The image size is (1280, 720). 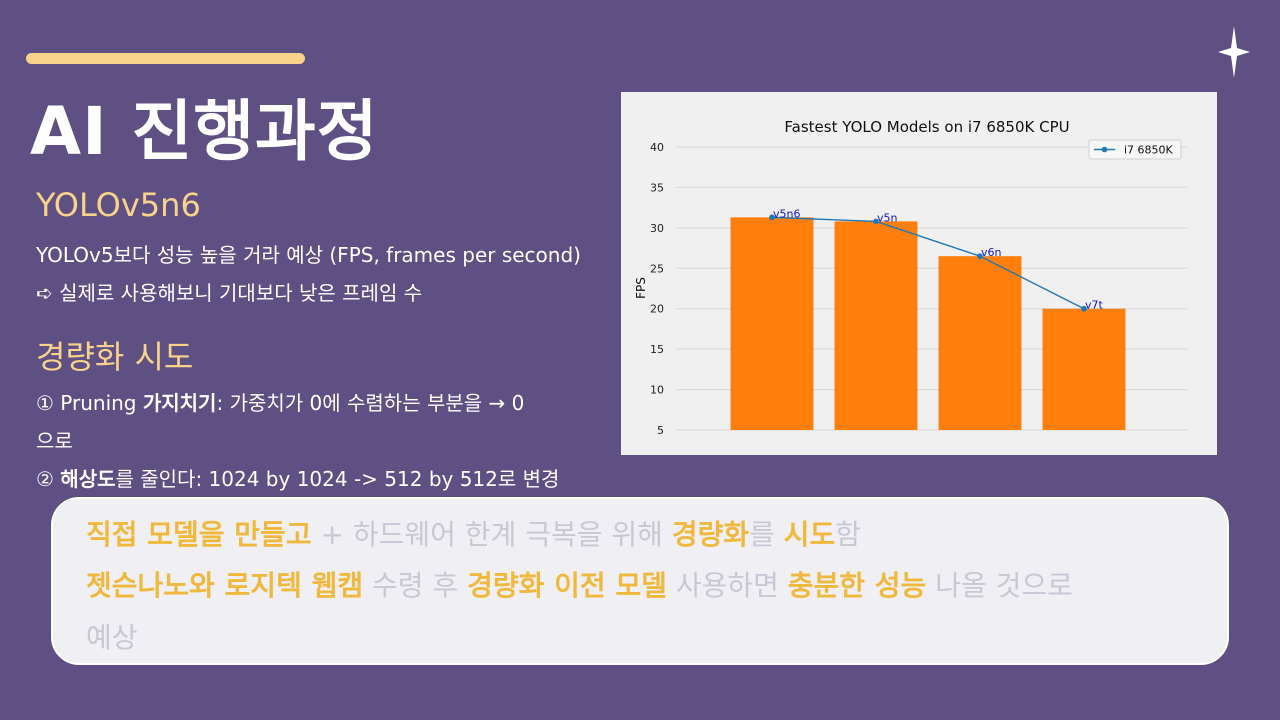 I want to click on chart-ylabel: FPS, so click(x=641, y=288).